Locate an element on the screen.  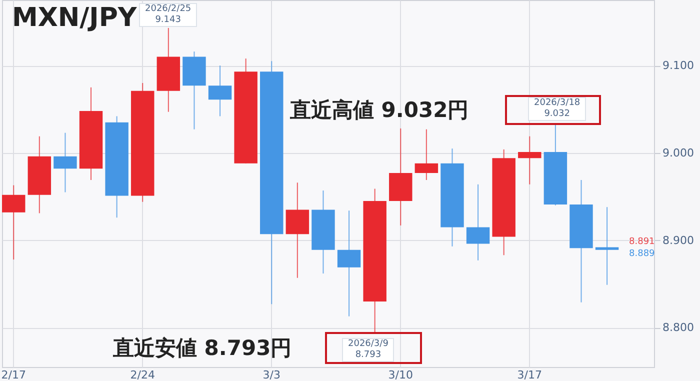
annotation: 2026/2/25 9.143 is located at coordinates (168, 15).